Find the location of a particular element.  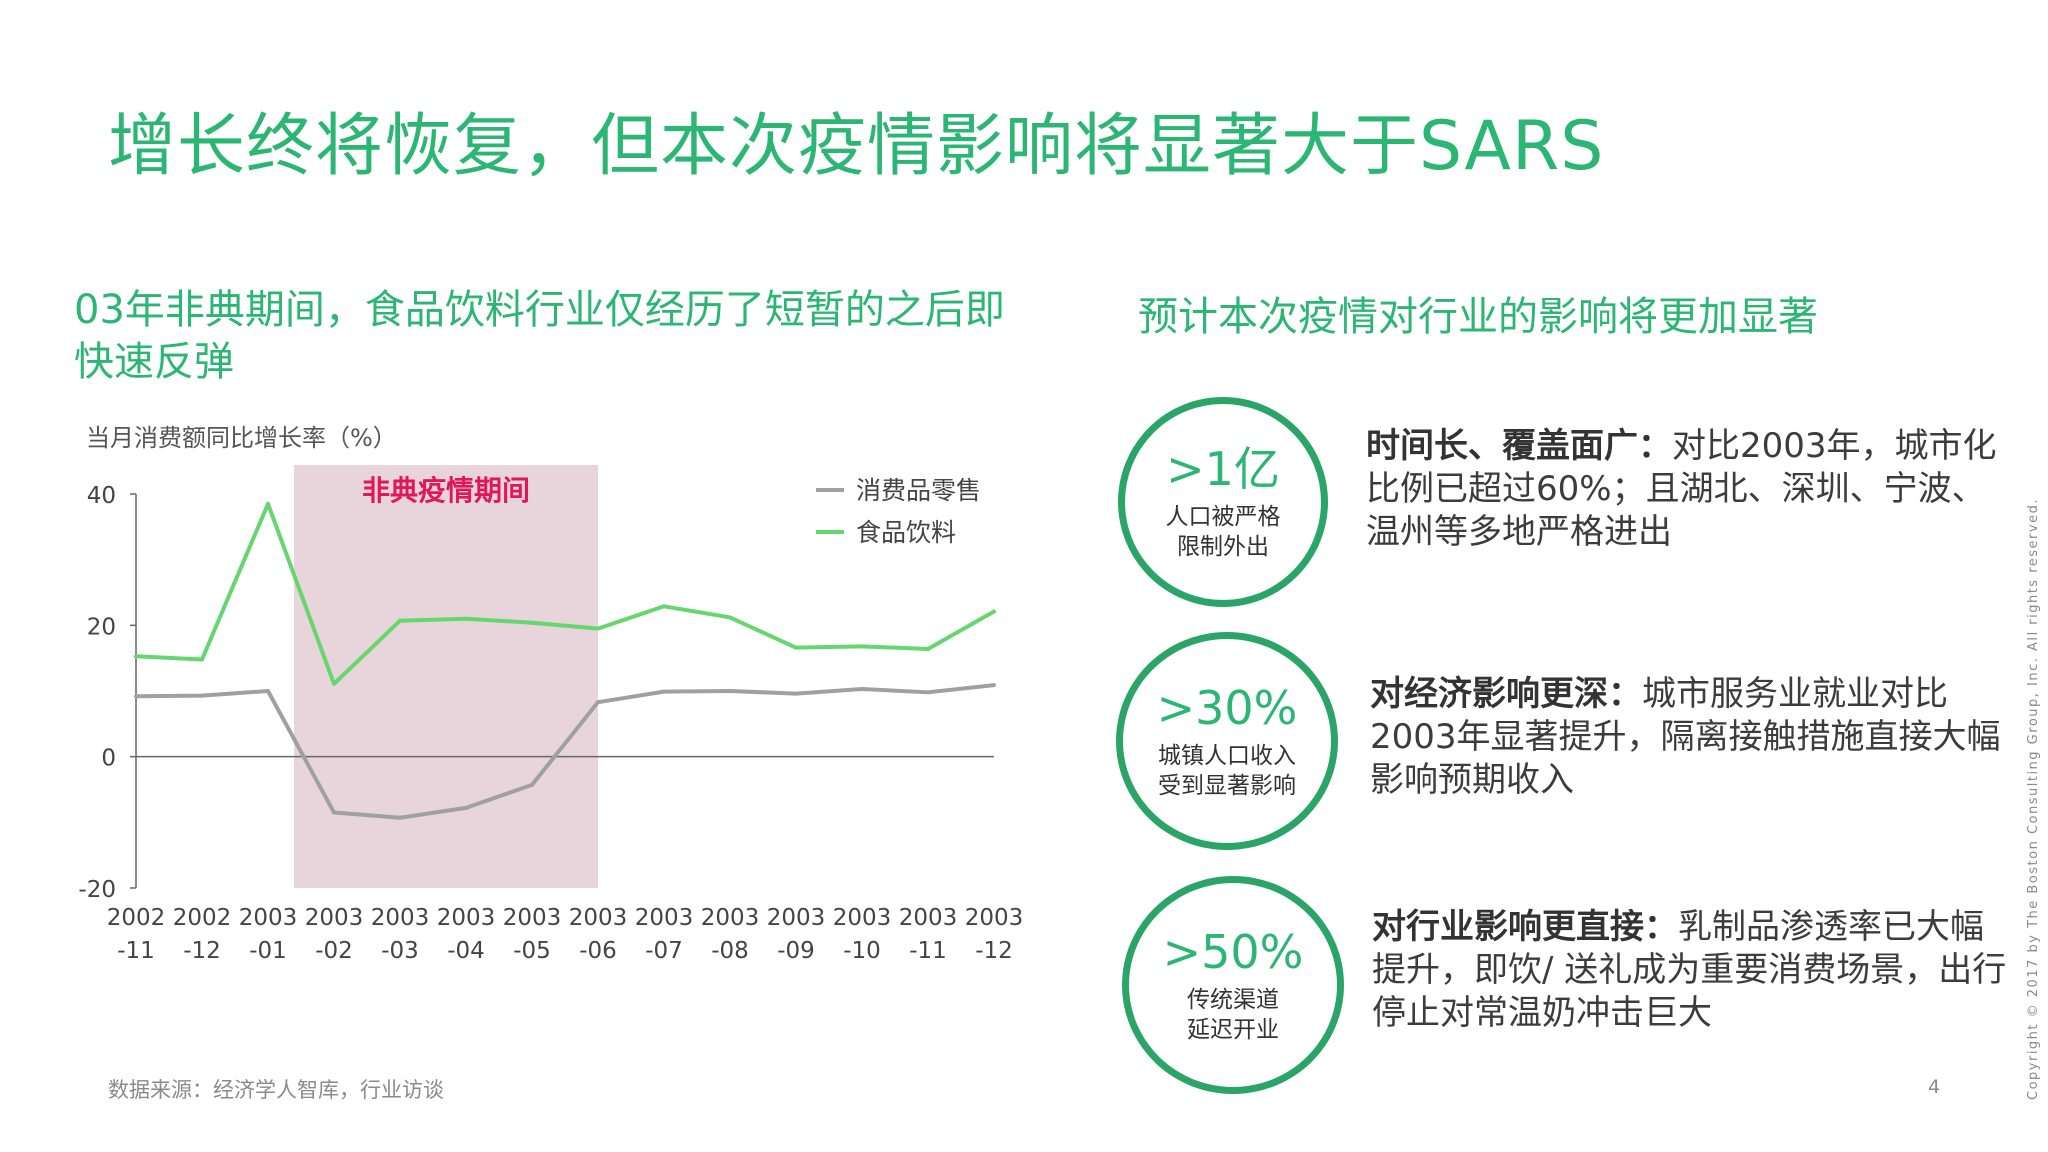

left-section-heading: 03年非典期间，食品饮料行业仅经历了短暂的之后即快速反弹 is located at coordinates (539, 336).